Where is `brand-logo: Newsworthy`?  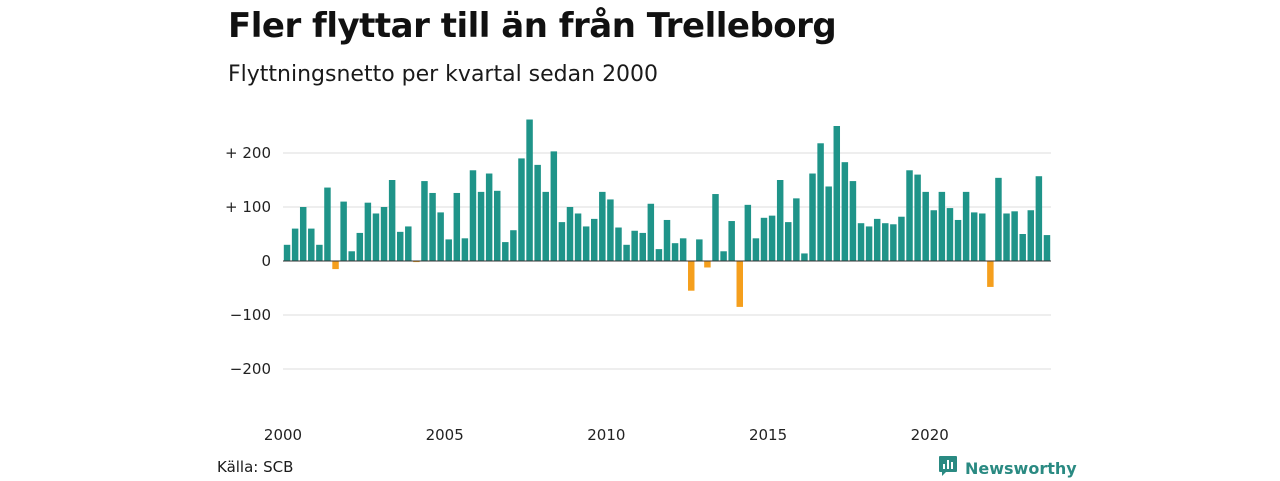
brand-logo: Newsworthy is located at coordinates (1007, 468).